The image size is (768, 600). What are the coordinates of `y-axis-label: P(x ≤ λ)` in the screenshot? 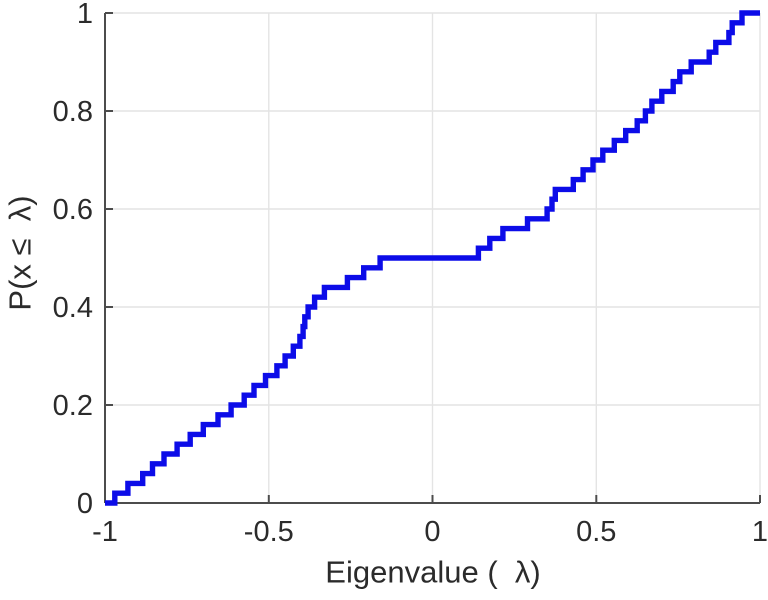 It's located at (20, 253).